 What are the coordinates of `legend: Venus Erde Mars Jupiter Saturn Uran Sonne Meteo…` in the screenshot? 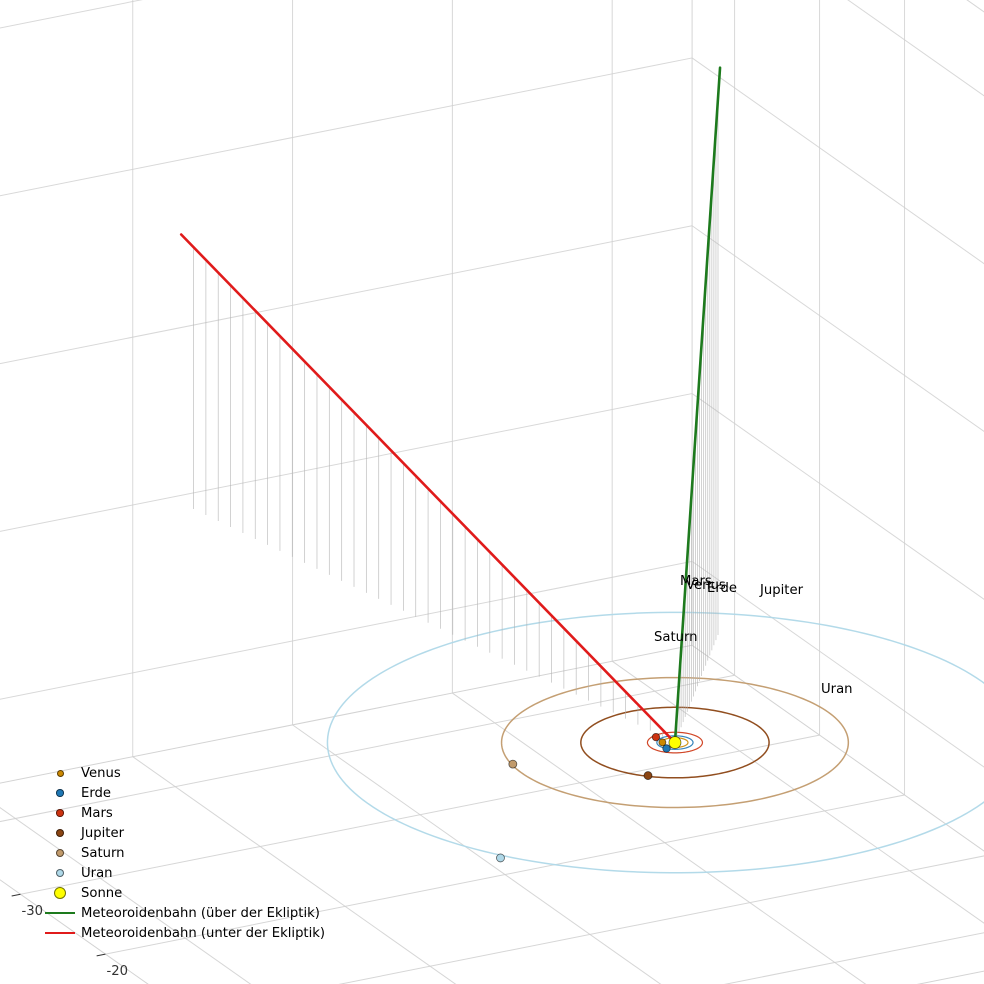 It's located at (187, 853).